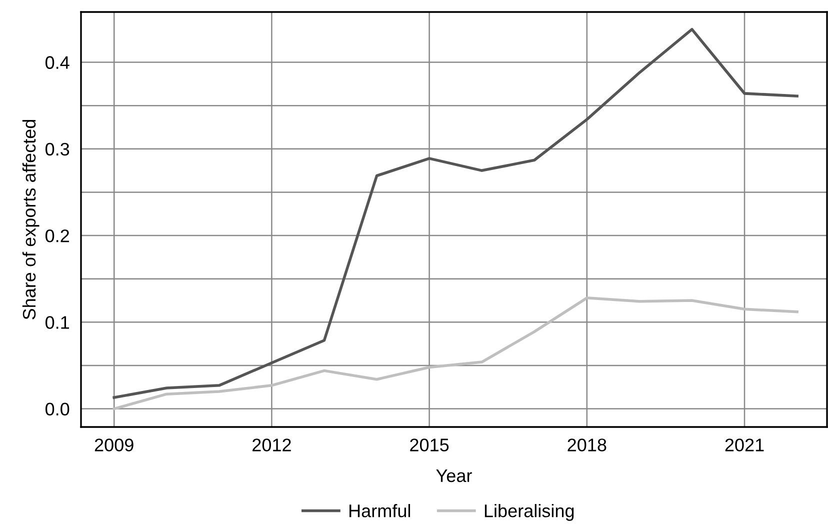 This screenshot has width=828, height=524. What do you see at coordinates (454, 475) in the screenshot?
I see `x-axis-title: Year` at bounding box center [454, 475].